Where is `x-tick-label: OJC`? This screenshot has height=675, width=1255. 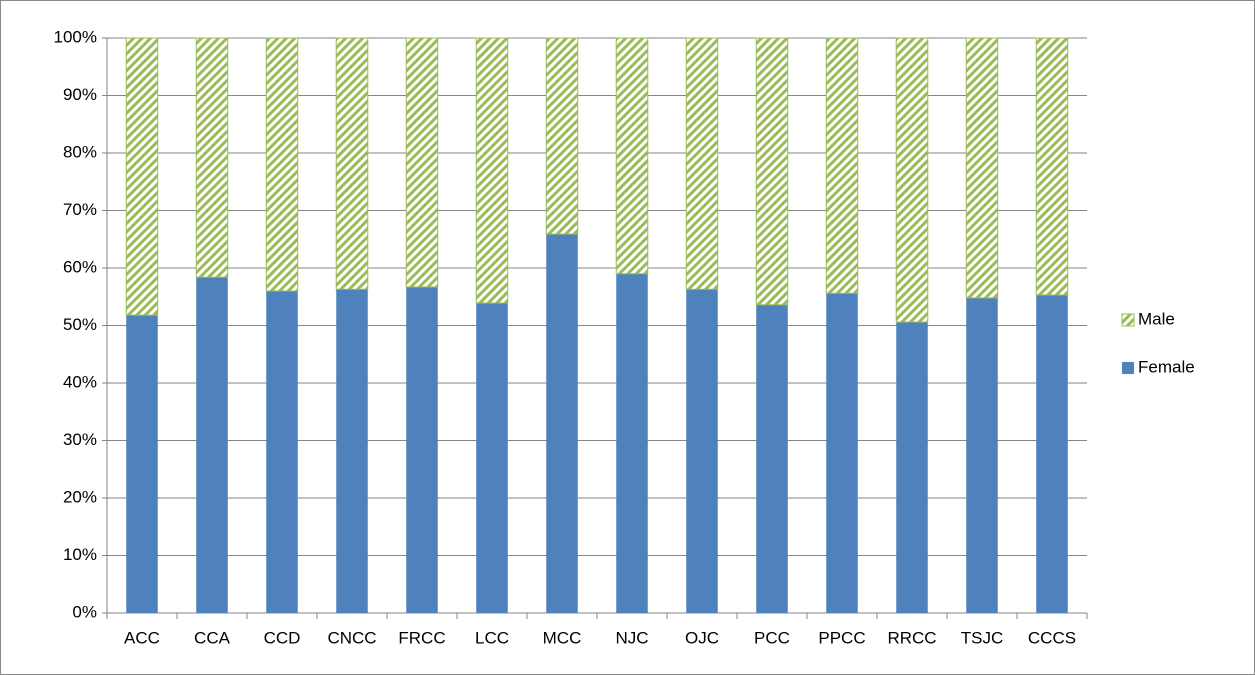
x-tick-label: OJC is located at coordinates (702, 637).